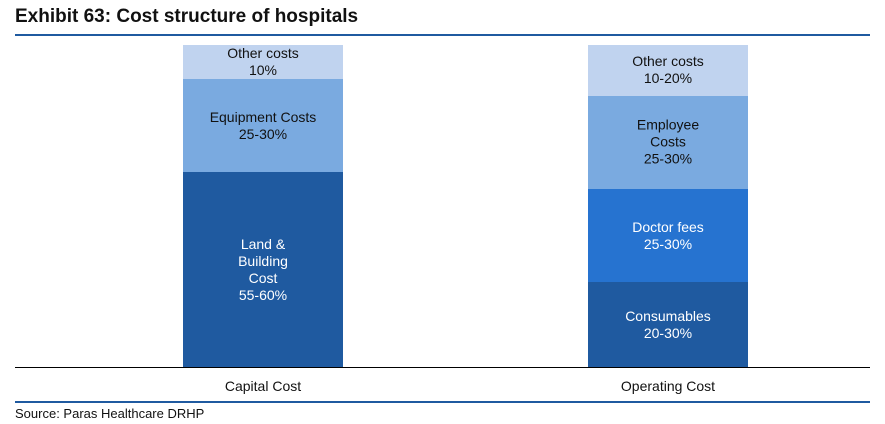  What do you see at coordinates (442, 402) in the screenshot?
I see `bottom-rule` at bounding box center [442, 402].